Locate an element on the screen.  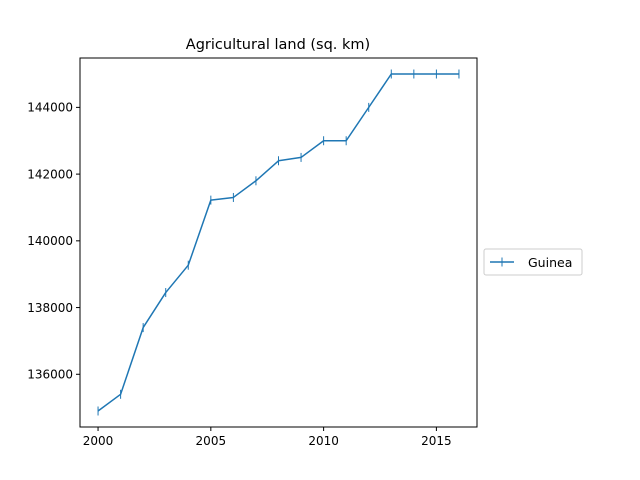
x-tick-label: 2015 is located at coordinates (436, 441).